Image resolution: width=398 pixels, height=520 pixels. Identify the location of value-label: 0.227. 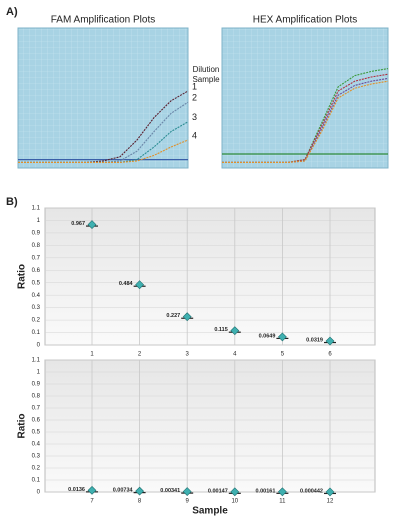
(173, 316).